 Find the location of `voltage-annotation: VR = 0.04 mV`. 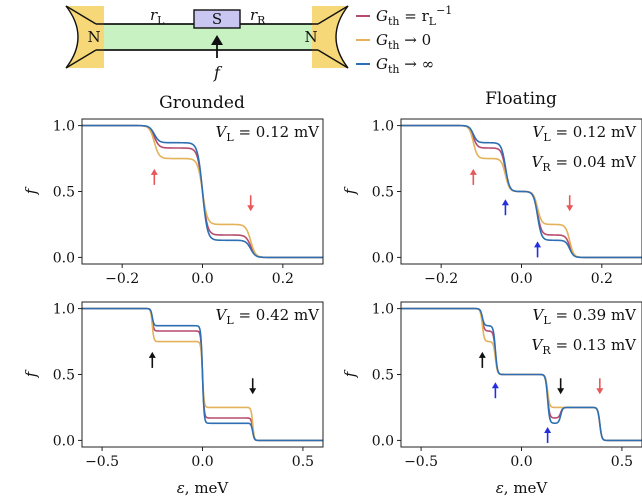

voltage-annotation: VR = 0.04 mV is located at coordinates (585, 163).